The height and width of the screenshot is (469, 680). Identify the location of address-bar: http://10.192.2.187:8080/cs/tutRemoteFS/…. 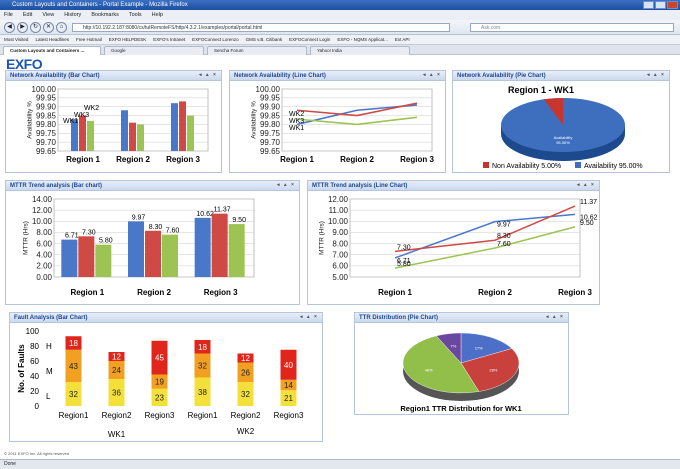
(261, 27).